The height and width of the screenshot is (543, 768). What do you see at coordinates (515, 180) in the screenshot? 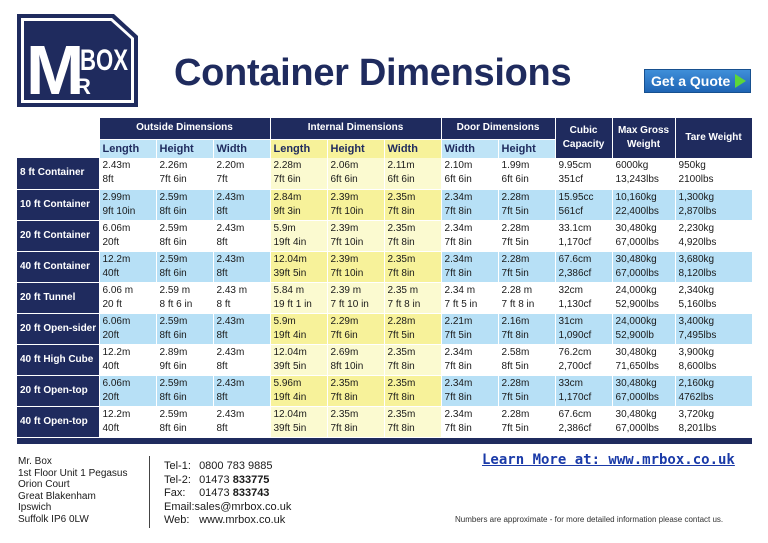
I see `cell-imperial: 6ft 6in` at bounding box center [515, 180].